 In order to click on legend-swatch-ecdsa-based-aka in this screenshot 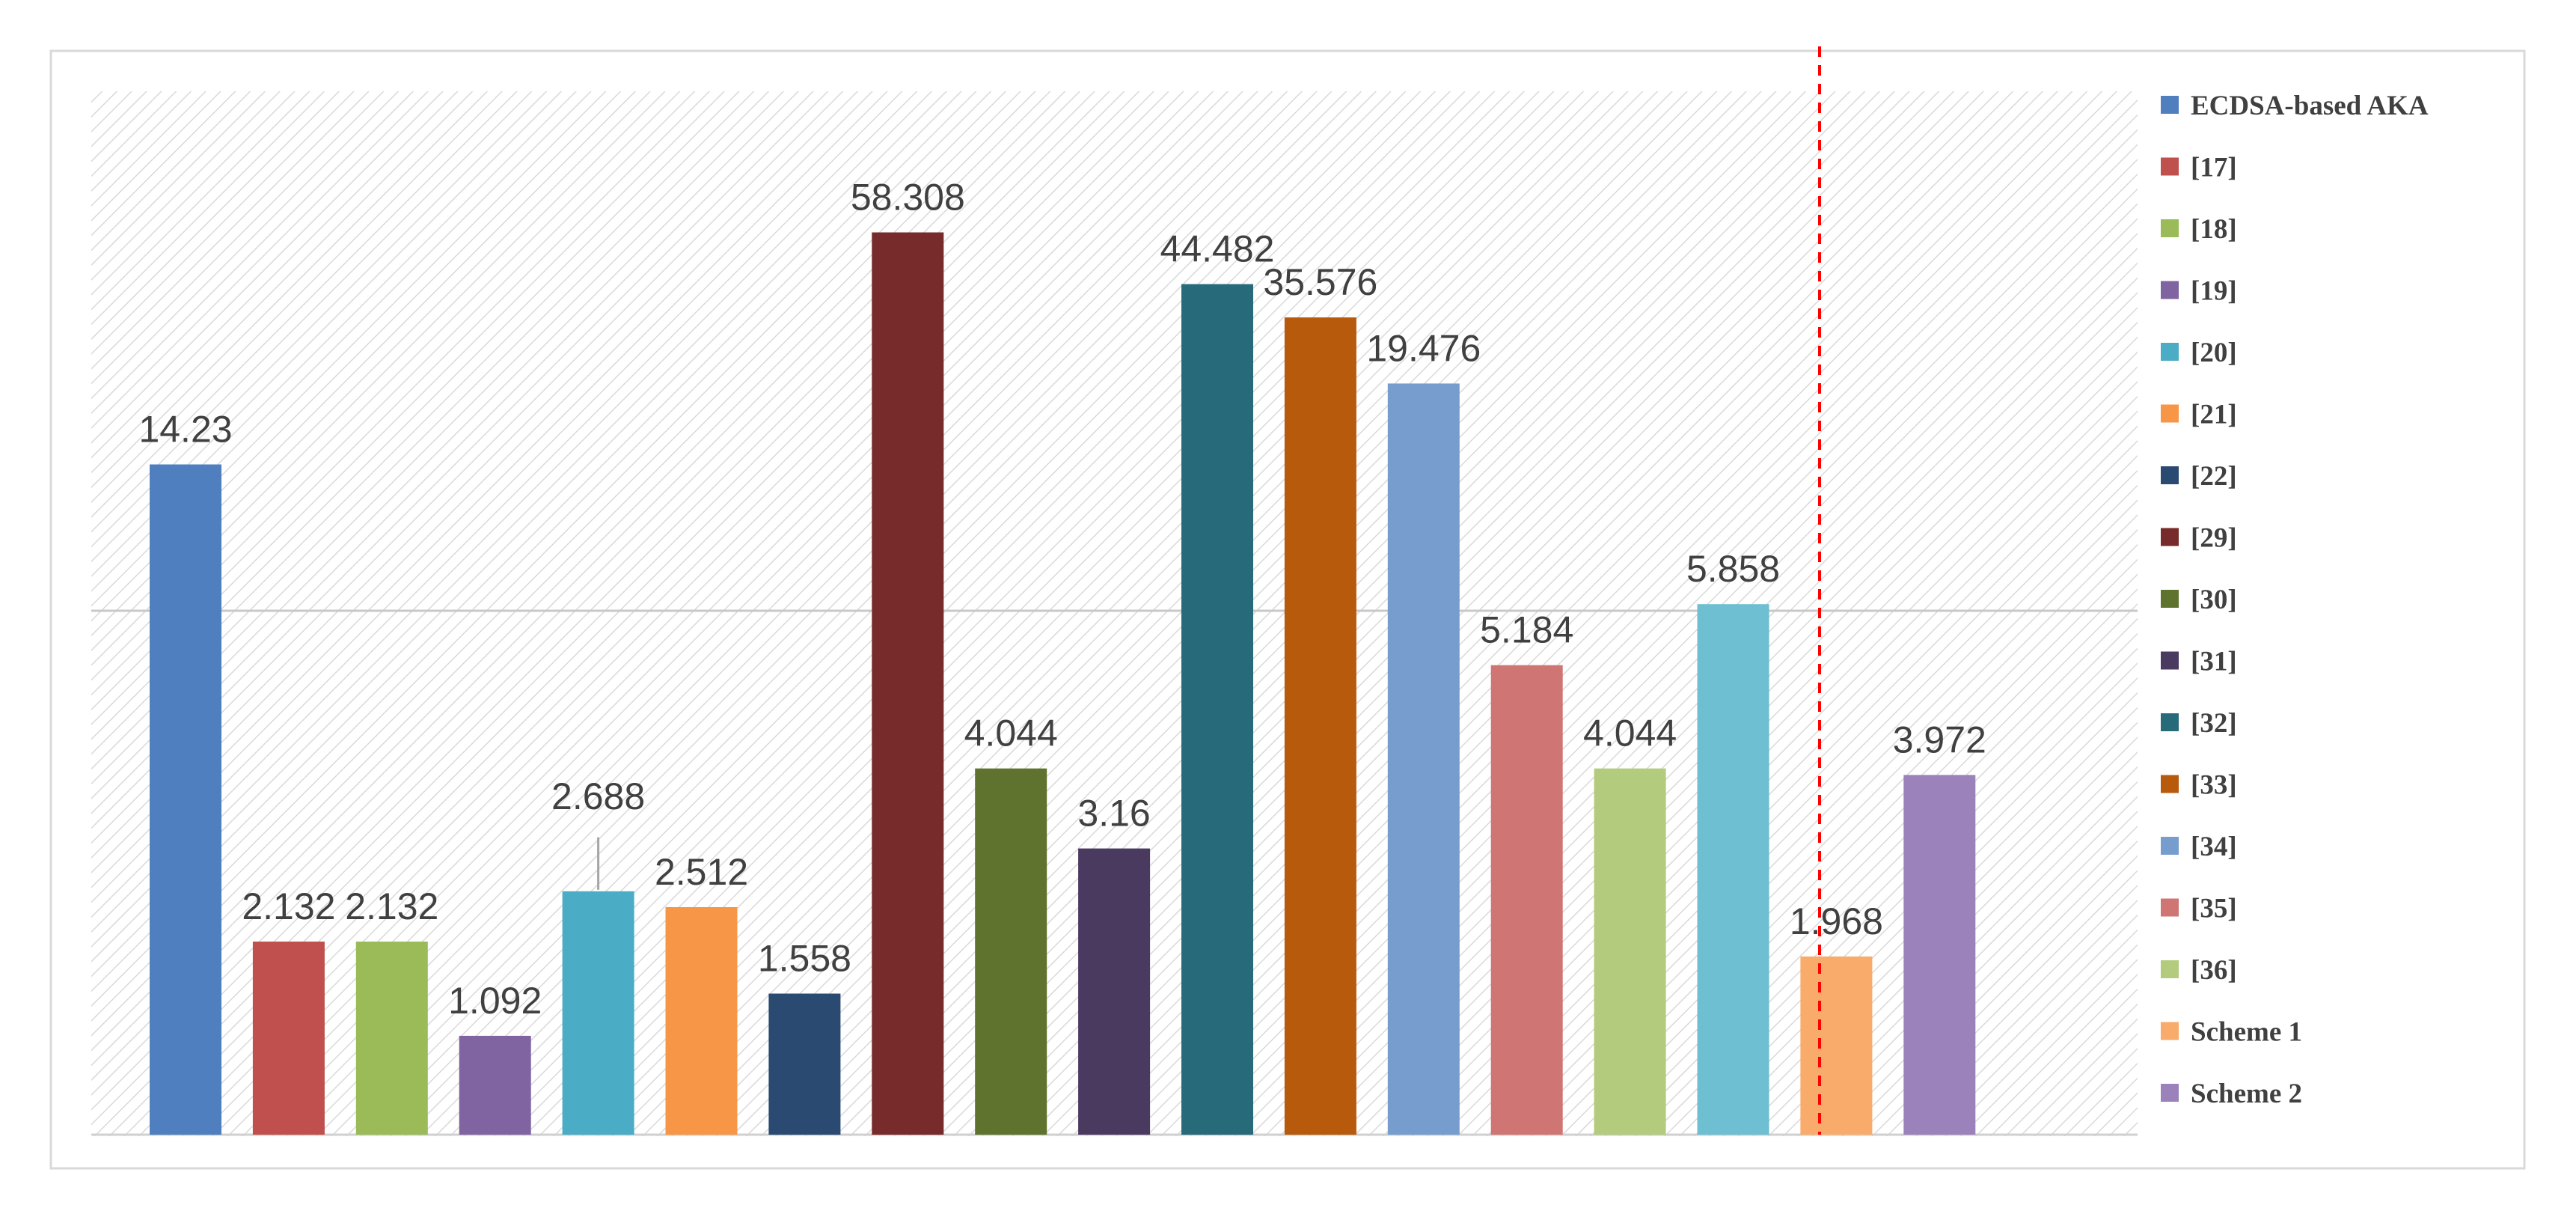, I will do `click(2170, 105)`.